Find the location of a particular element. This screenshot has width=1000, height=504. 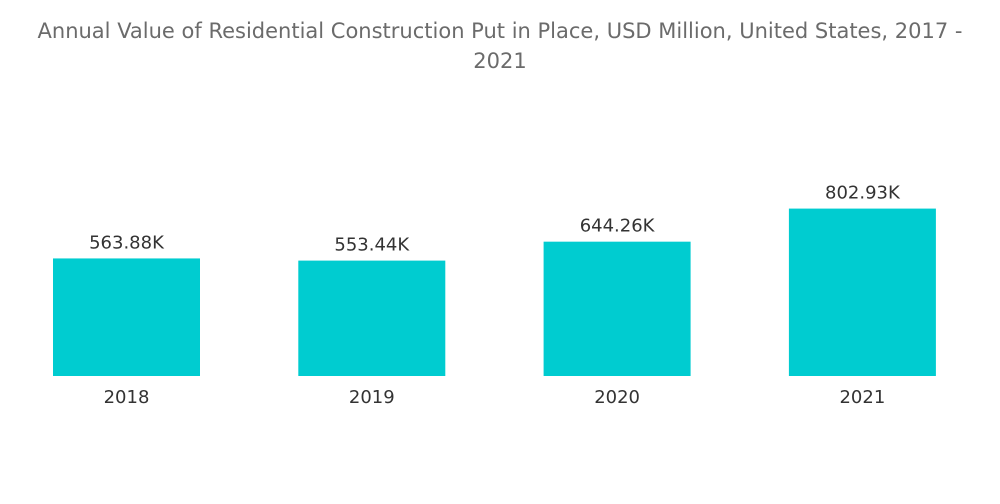

value-label-2021: 802.93K is located at coordinates (863, 193).